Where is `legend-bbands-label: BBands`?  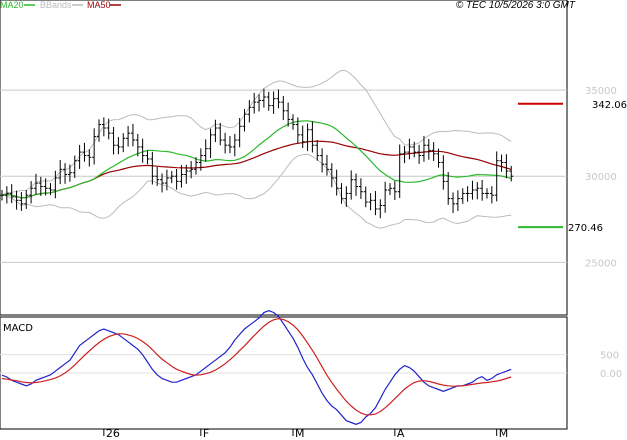 legend-bbands-label: BBands is located at coordinates (56, 5).